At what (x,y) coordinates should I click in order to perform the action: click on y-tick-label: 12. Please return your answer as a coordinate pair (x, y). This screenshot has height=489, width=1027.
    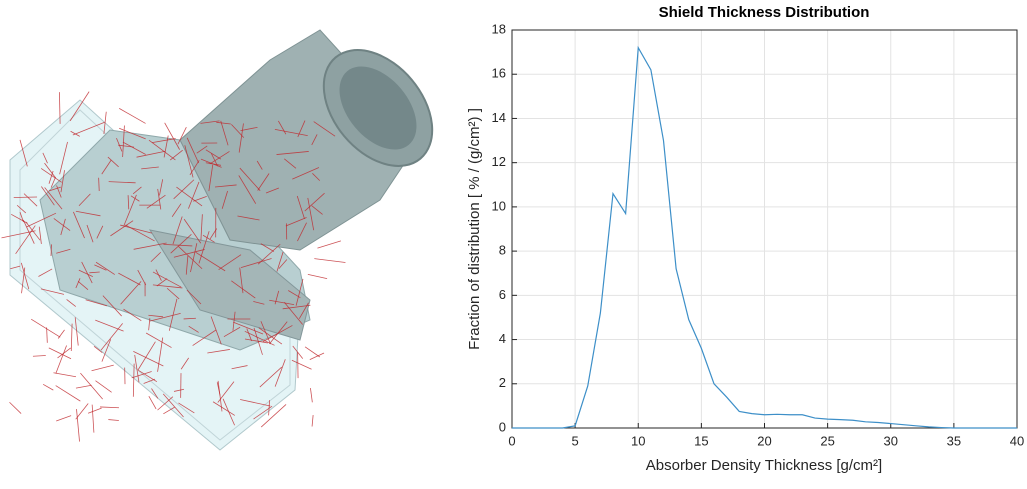
    Looking at the image, I should click on (499, 161).